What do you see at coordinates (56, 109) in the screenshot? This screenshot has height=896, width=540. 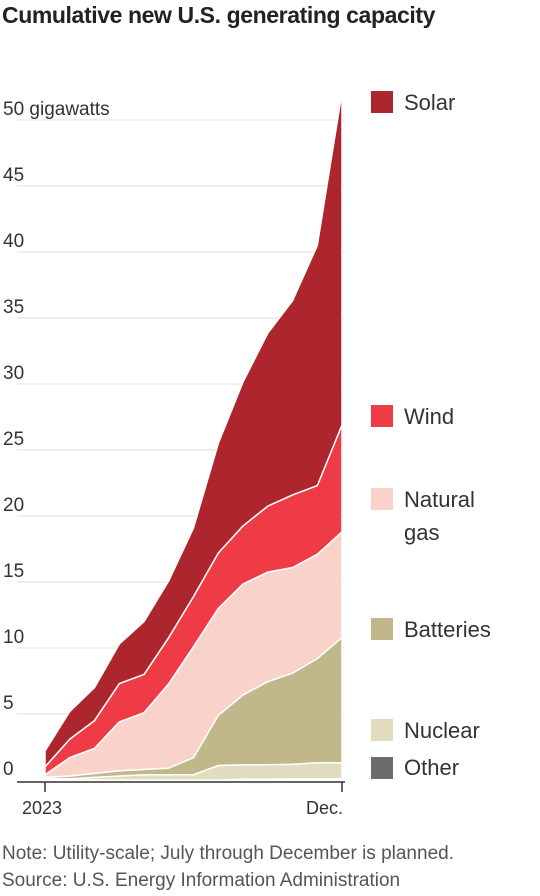 I see `y-tick-label: 50 gigawatts` at bounding box center [56, 109].